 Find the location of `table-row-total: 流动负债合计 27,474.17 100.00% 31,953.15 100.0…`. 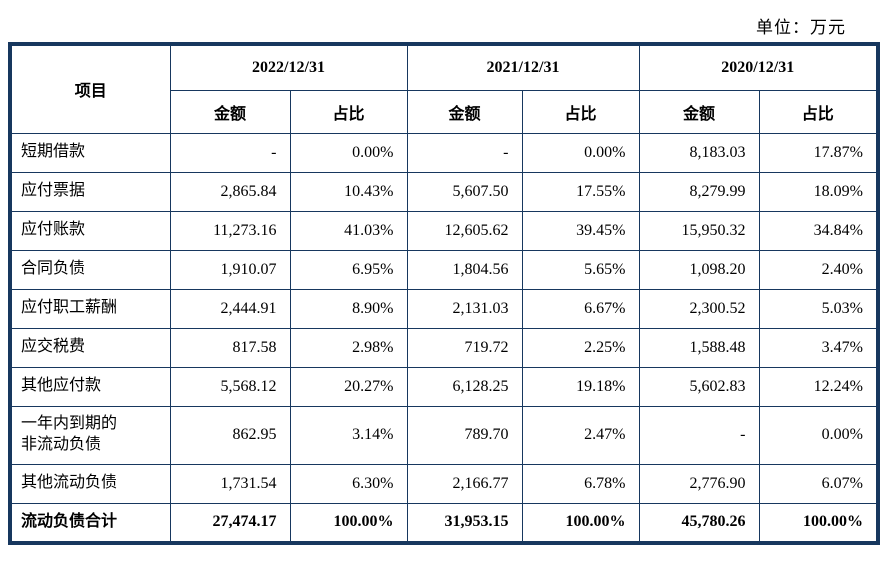

table-row-total: 流动负债合计 27,474.17 100.00% 31,953.15 100.0… is located at coordinates (444, 523).